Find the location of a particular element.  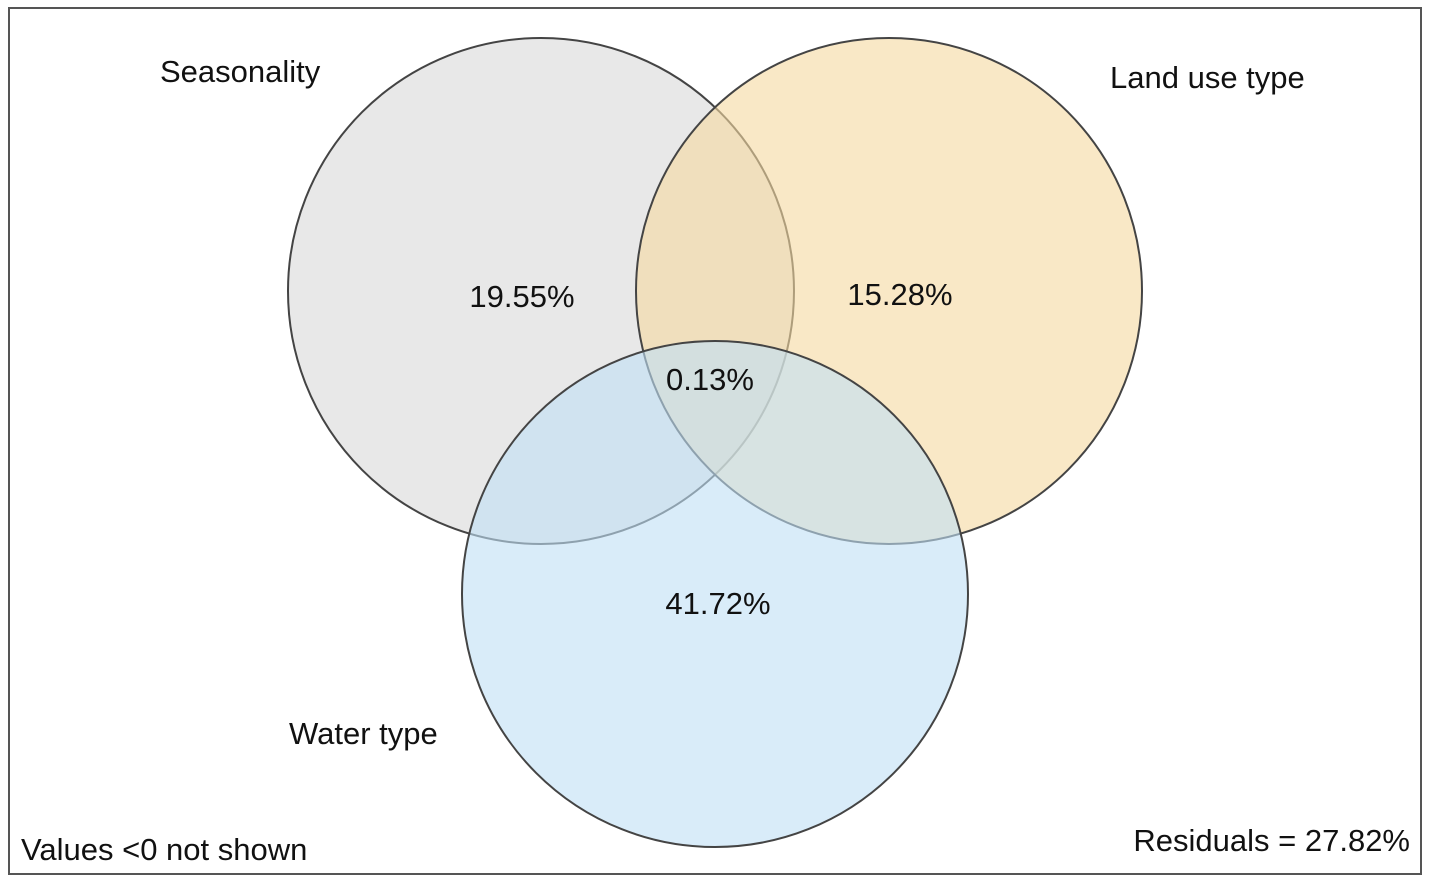

water-only-value: 41.72% is located at coordinates (717, 603).